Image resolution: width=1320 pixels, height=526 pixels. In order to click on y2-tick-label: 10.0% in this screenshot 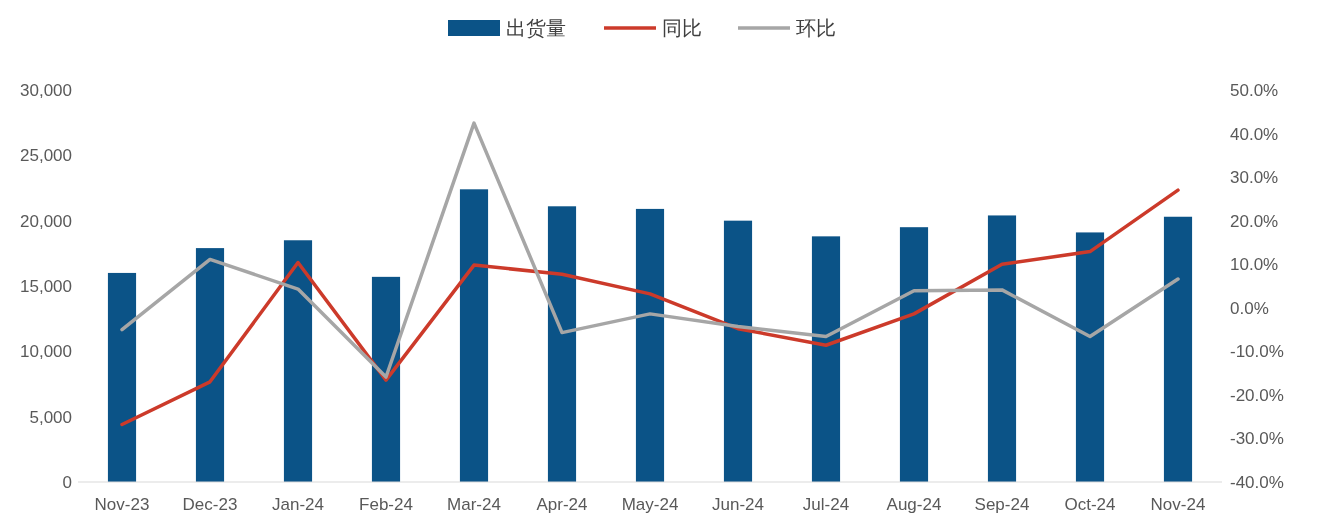, I will do `click(1254, 265)`.